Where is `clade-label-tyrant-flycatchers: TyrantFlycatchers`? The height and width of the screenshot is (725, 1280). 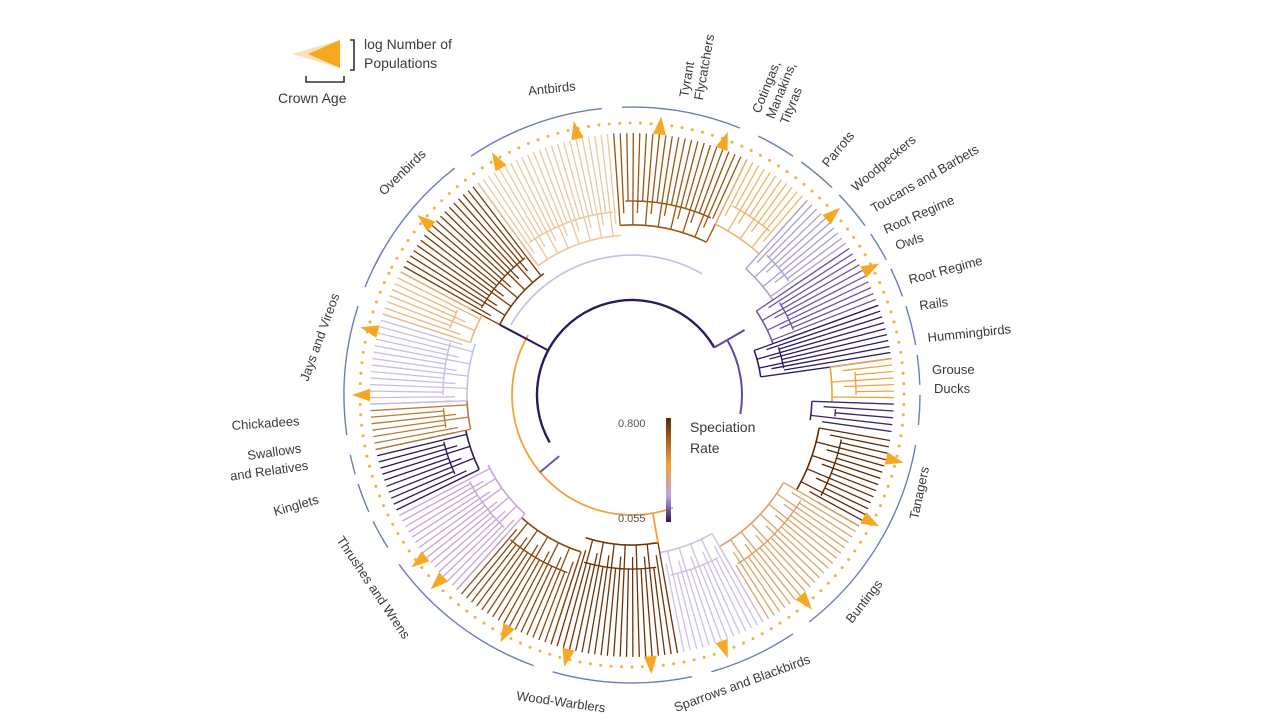 clade-label-tyrant-flycatchers: TyrantFlycatchers is located at coordinates (696, 65).